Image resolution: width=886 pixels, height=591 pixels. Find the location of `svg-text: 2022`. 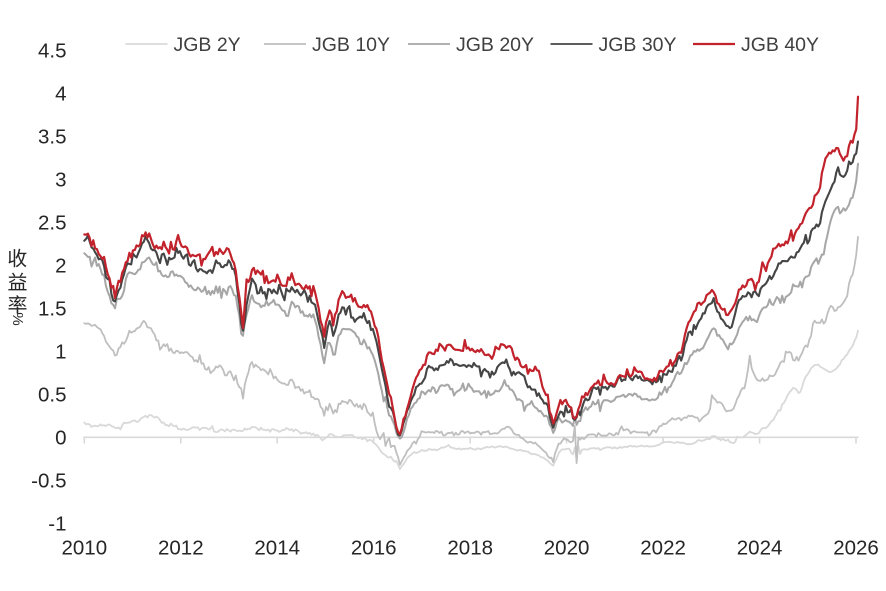

svg-text: 2022 is located at coordinates (663, 548).